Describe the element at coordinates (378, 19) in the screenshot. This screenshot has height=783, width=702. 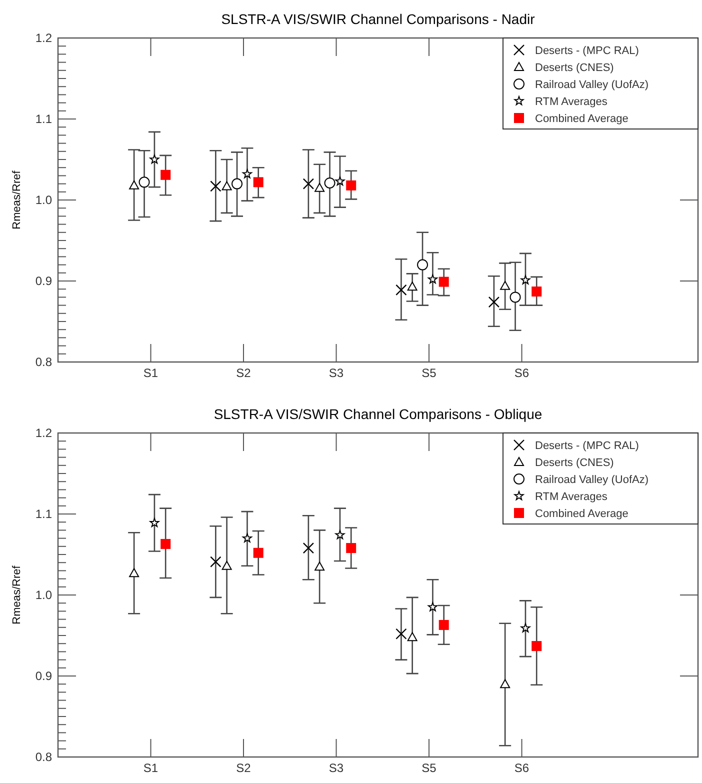
I see `chart-title: SLSTR-A VIS/SWIR Channel Comparisons - Nadir` at that location.